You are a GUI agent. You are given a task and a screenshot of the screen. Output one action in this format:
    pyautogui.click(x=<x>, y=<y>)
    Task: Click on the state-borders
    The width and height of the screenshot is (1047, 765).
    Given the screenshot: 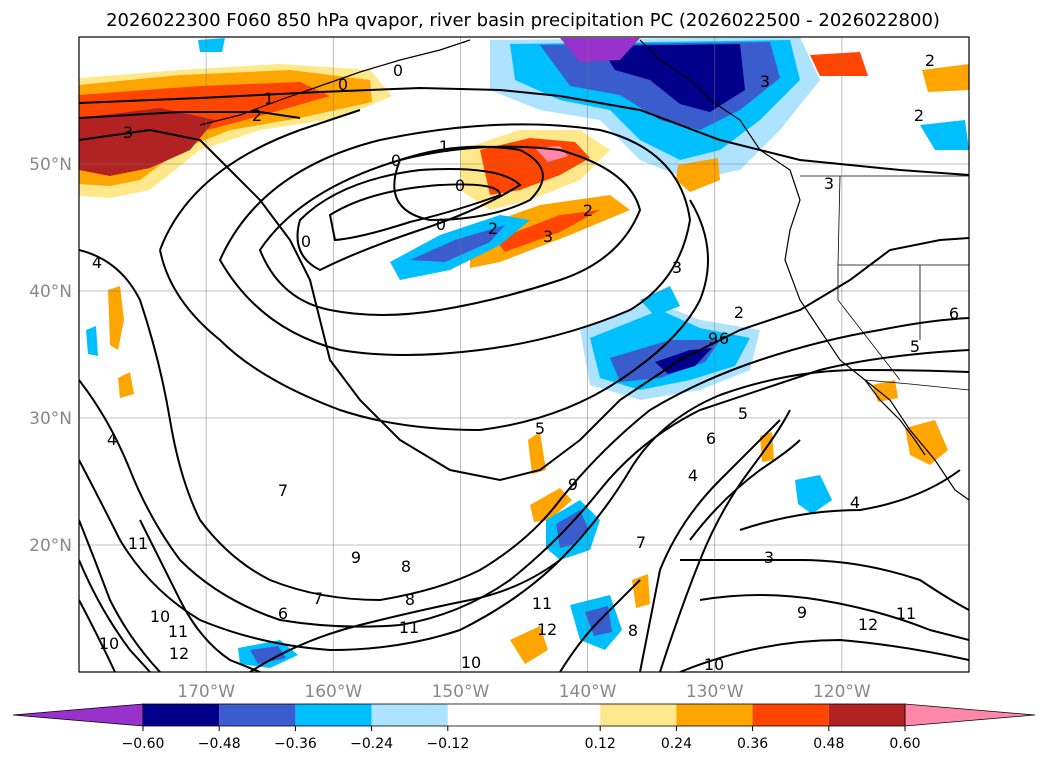 What is the action you would take?
    pyautogui.click(x=903, y=278)
    